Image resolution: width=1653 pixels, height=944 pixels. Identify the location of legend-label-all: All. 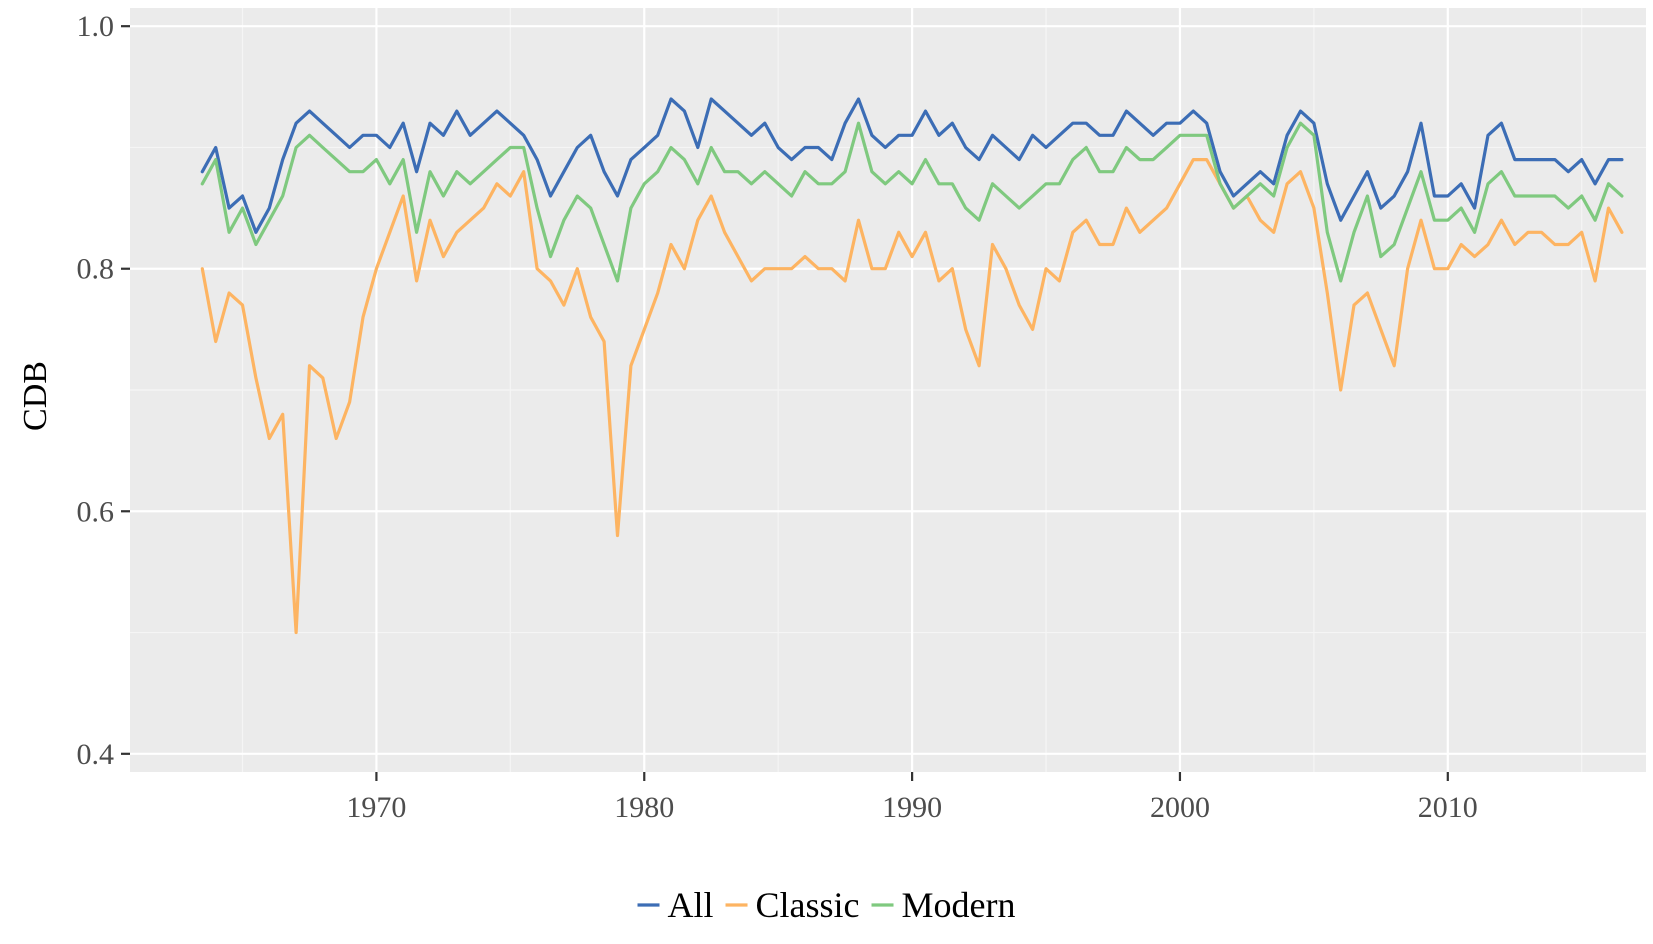
(691, 905).